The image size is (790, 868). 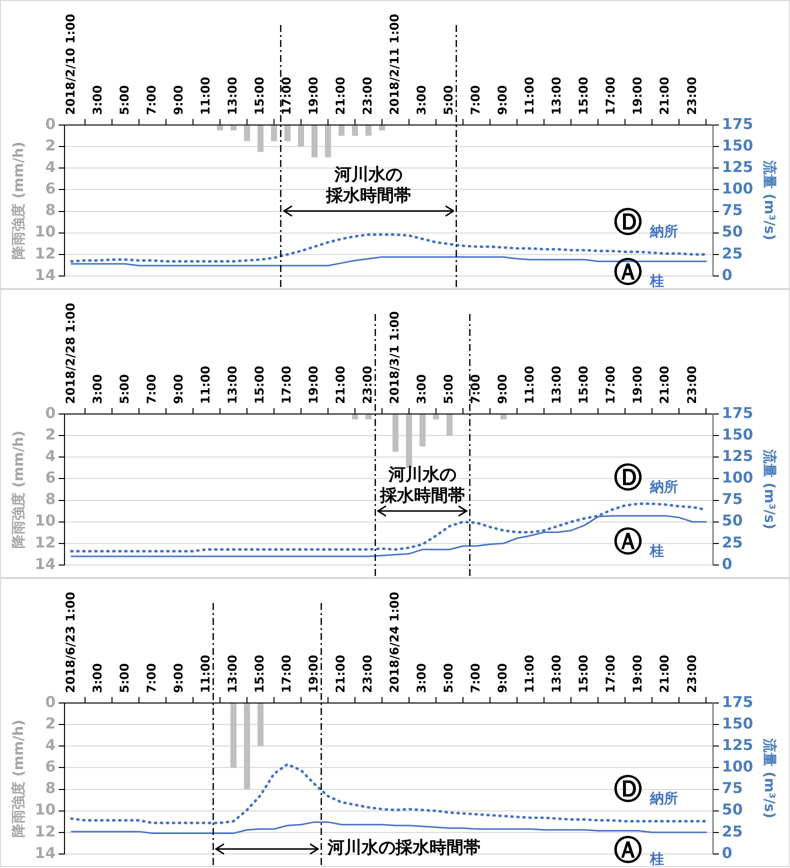 What do you see at coordinates (71, 64) in the screenshot?
I see `x-tick-label: 2018/2/10 1:00` at bounding box center [71, 64].